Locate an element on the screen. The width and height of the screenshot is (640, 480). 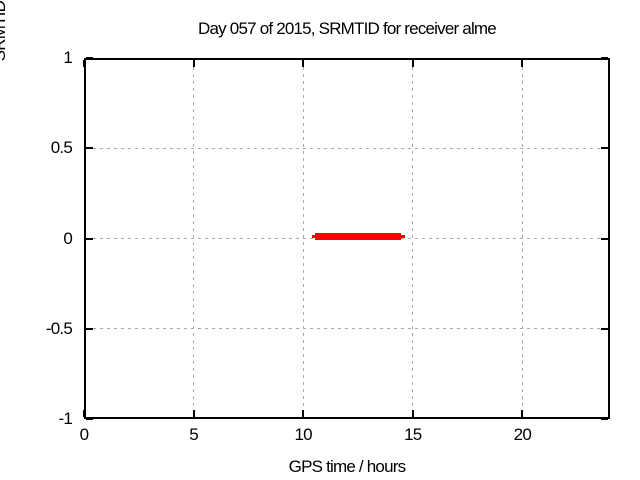
y-tick-label: -1 is located at coordinates (65, 418).